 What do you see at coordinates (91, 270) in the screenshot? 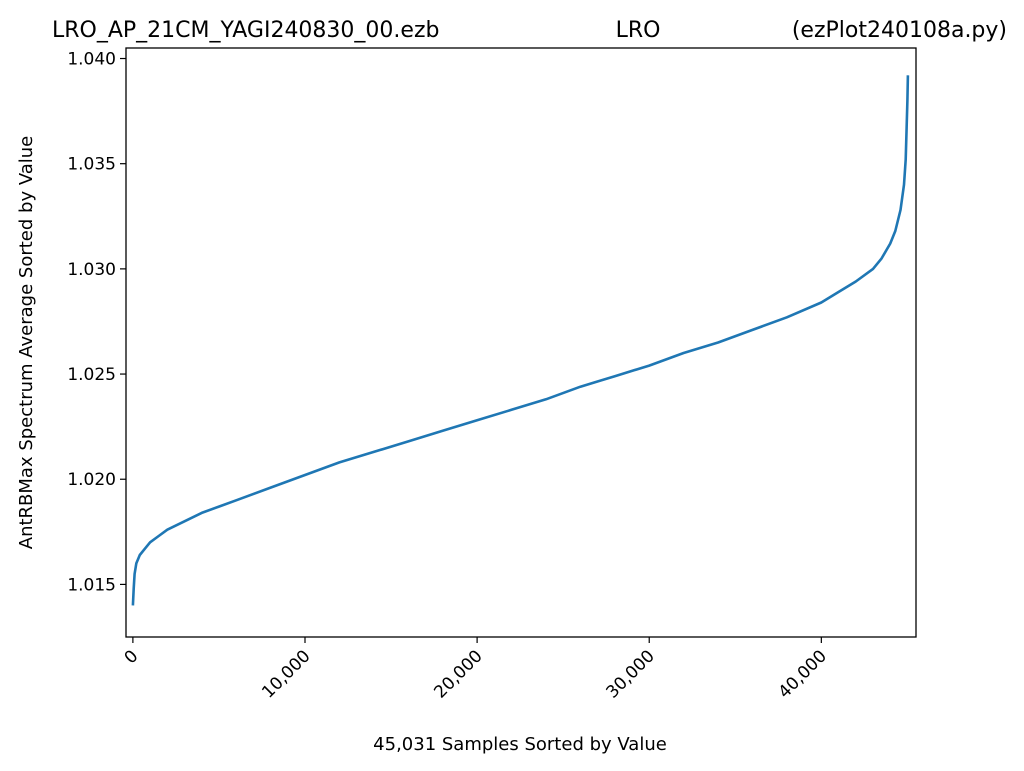
I see `y-tick-label: 1.030` at bounding box center [91, 270].